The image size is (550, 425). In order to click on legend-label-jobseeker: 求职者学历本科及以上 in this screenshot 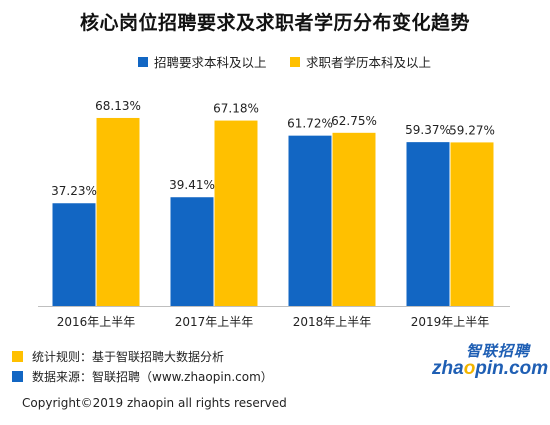, I will do `click(369, 62)`.